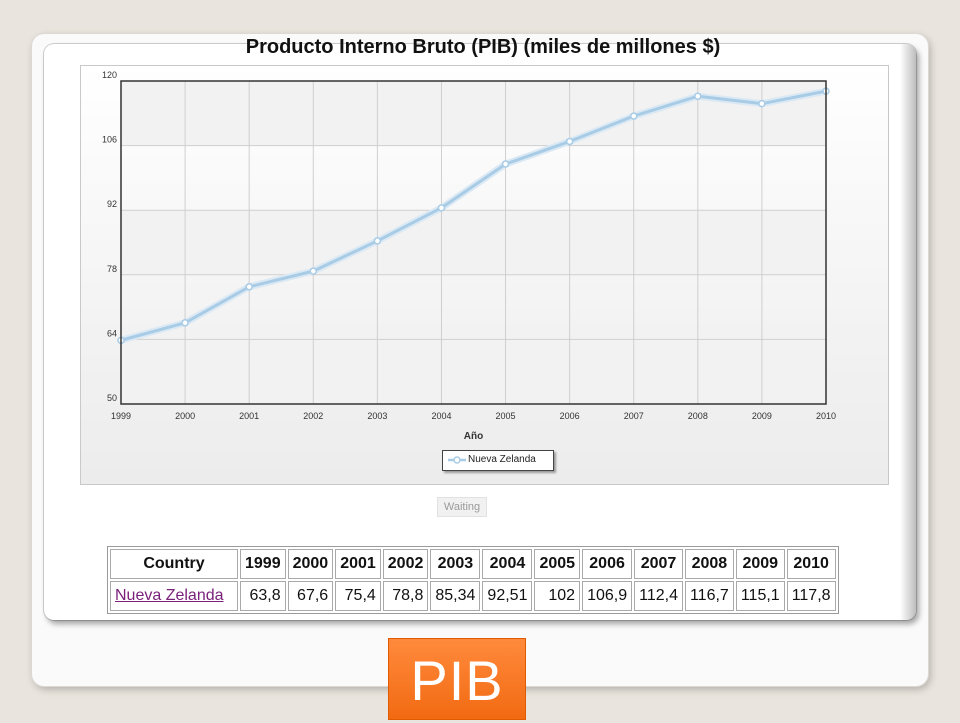 The height and width of the screenshot is (723, 960). What do you see at coordinates (441, 416) in the screenshot?
I see `x-tick-label: 2004` at bounding box center [441, 416].